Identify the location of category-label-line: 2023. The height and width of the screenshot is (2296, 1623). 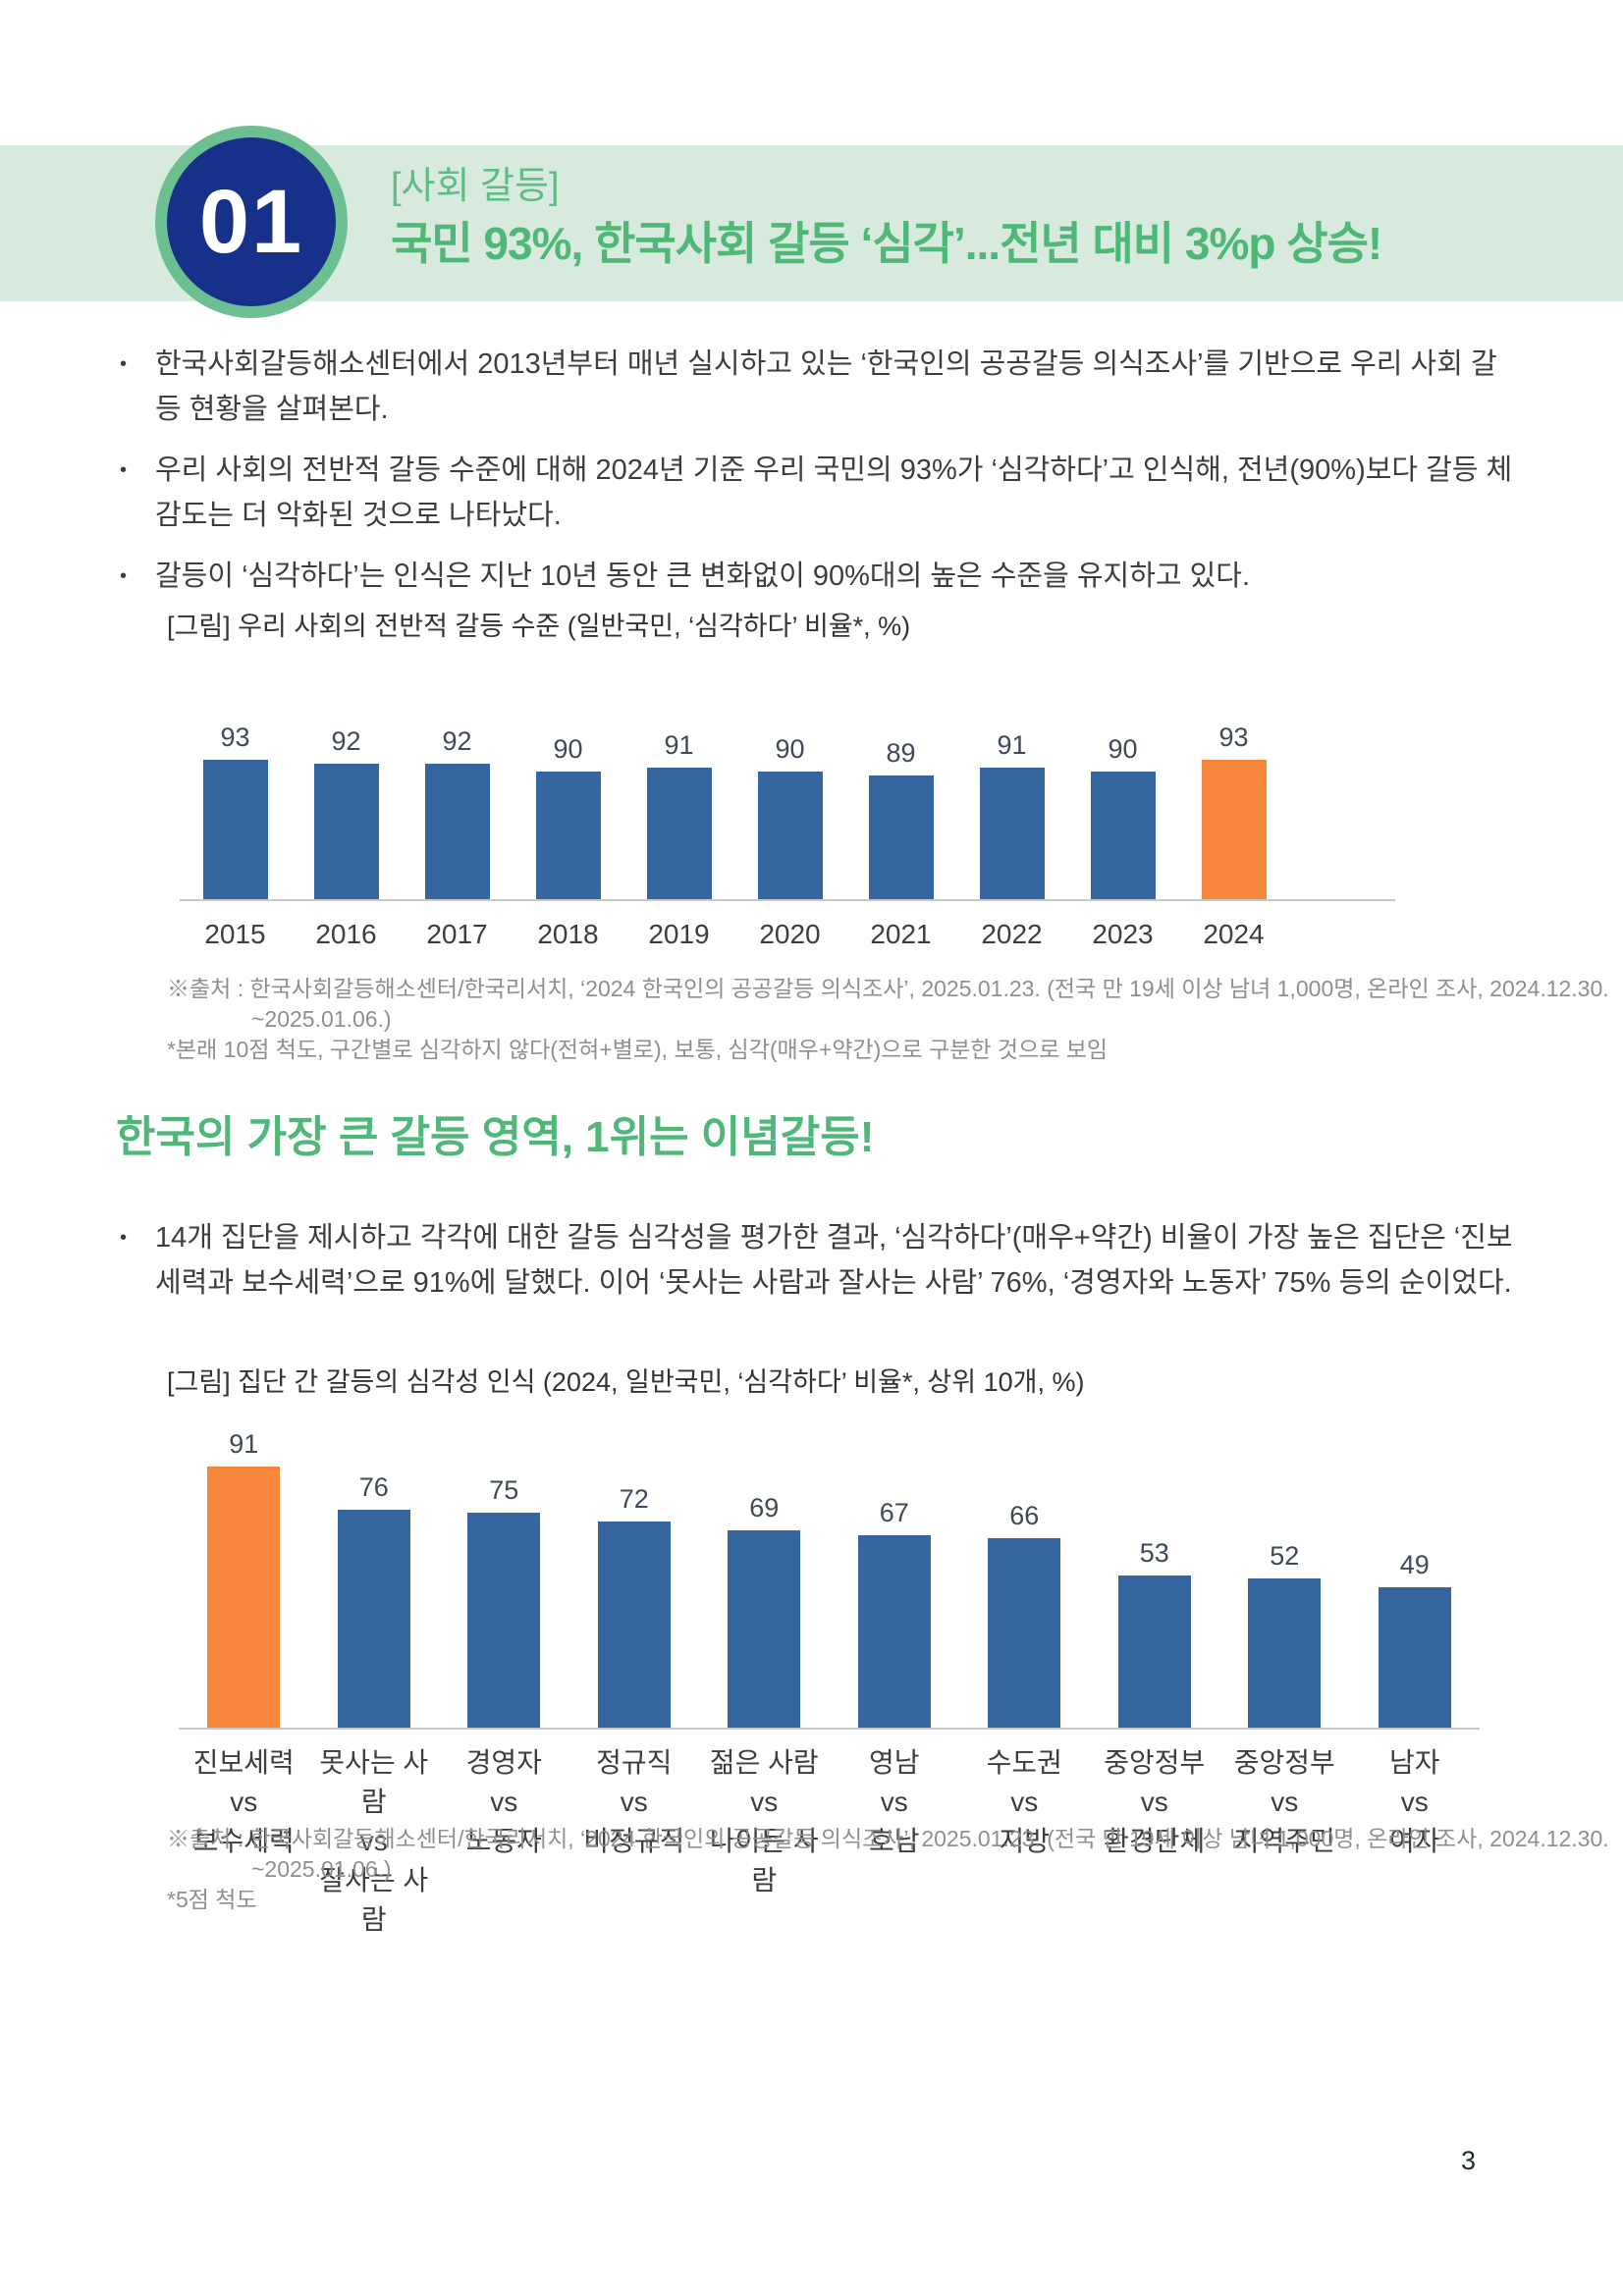
(1123, 934).